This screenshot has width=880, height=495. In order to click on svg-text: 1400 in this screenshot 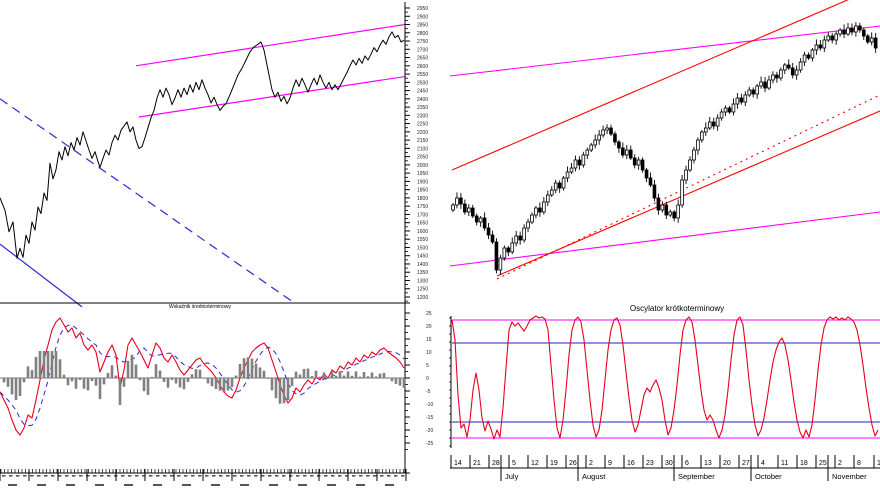, I will do `click(422, 265)`.